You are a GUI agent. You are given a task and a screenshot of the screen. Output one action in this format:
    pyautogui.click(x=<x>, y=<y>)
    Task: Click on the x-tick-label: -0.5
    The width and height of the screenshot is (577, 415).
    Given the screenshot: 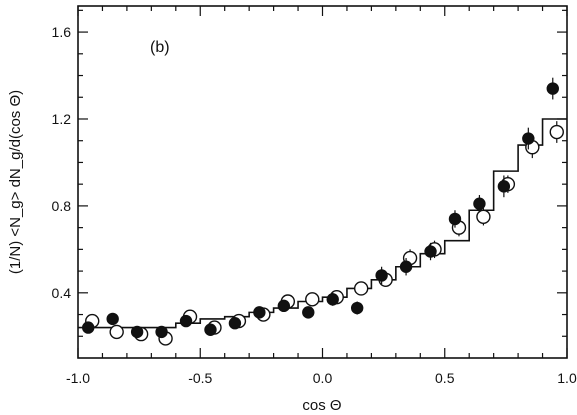 What is the action you would take?
    pyautogui.click(x=200, y=378)
    